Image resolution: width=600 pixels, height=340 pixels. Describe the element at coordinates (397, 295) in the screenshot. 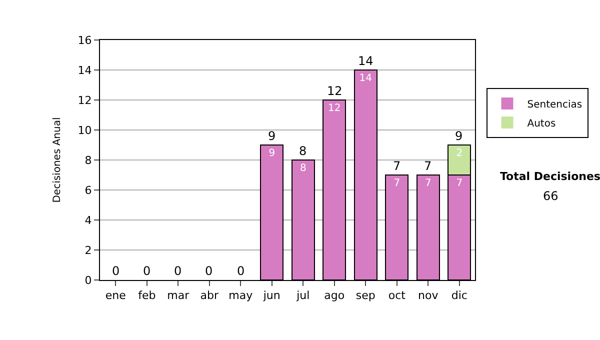

I see `x-tick-label: oct` at that location.